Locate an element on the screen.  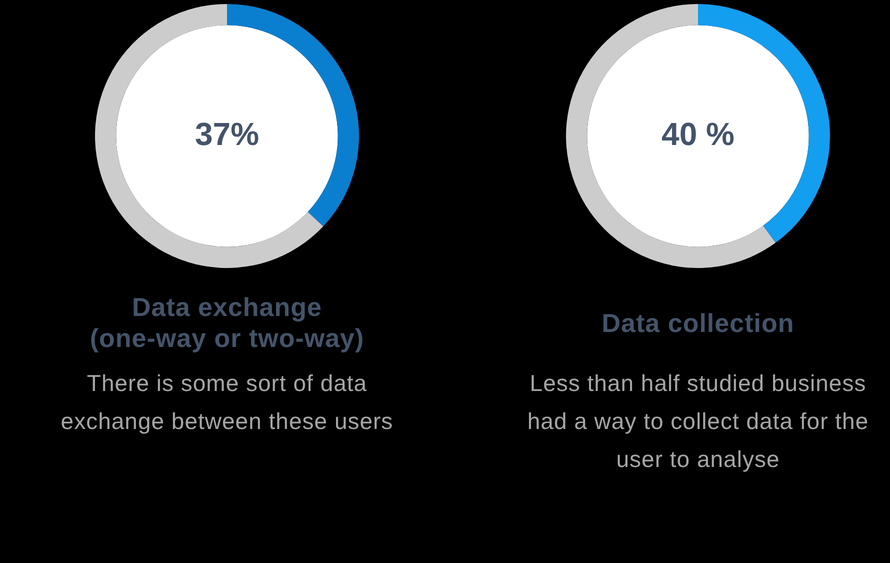
text: Less than half studied business had a way to collect data for the user to analyse is located at coordinates (698, 421).